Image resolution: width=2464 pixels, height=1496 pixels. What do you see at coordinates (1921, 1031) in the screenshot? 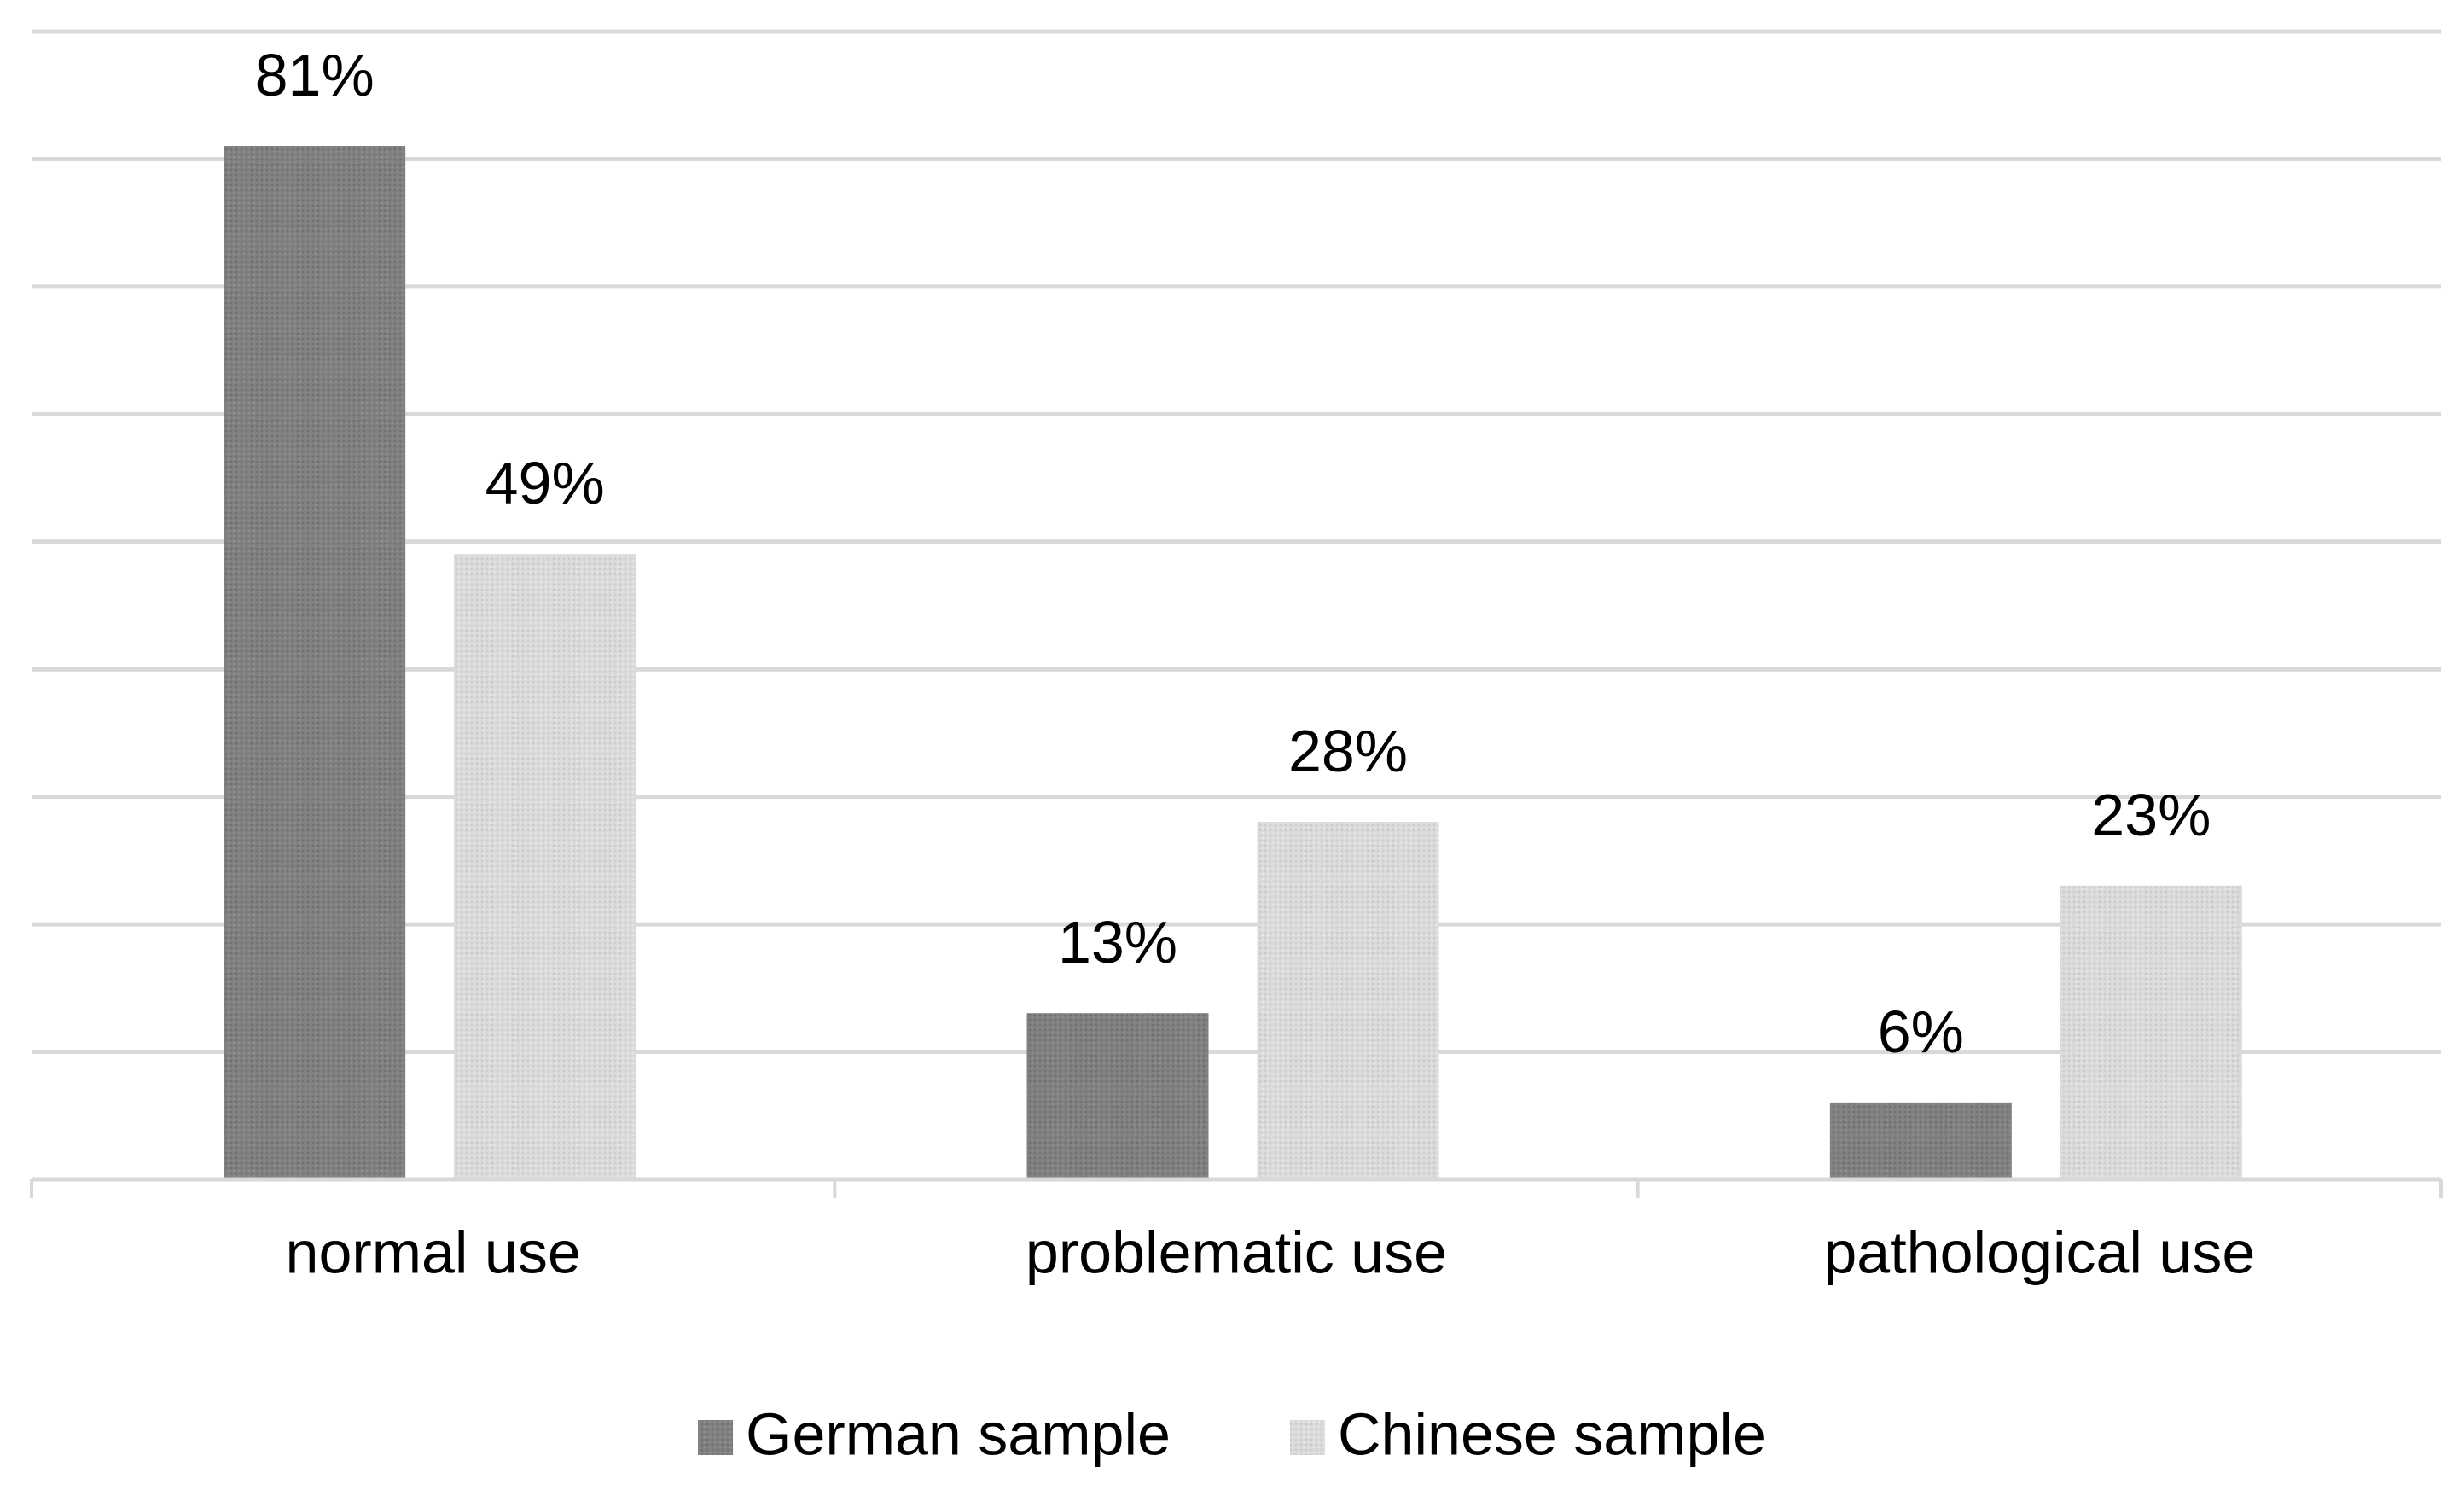
I see `value-label: 6%` at bounding box center [1921, 1031].